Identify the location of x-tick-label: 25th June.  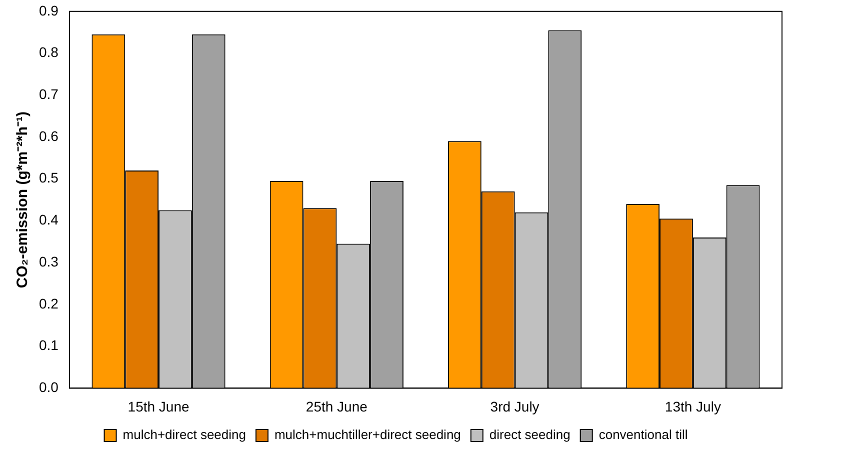
(337, 406).